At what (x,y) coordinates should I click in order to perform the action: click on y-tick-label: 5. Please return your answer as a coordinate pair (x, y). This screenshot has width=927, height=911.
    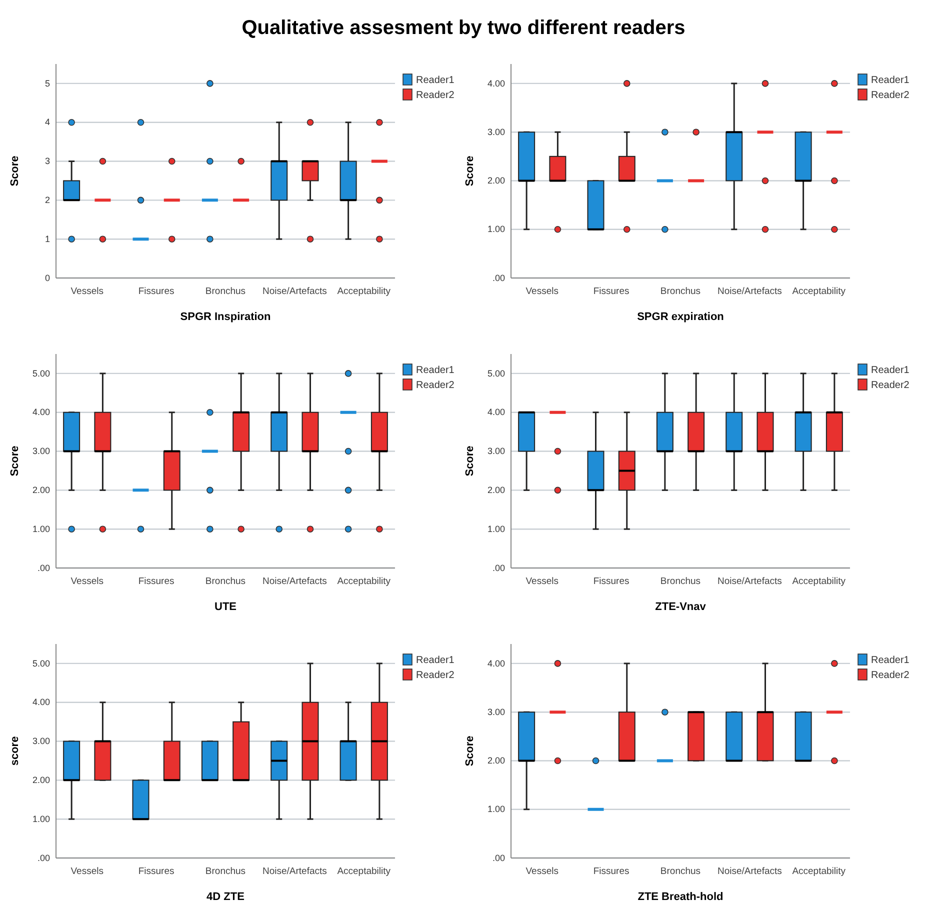
    Looking at the image, I should click on (47, 83).